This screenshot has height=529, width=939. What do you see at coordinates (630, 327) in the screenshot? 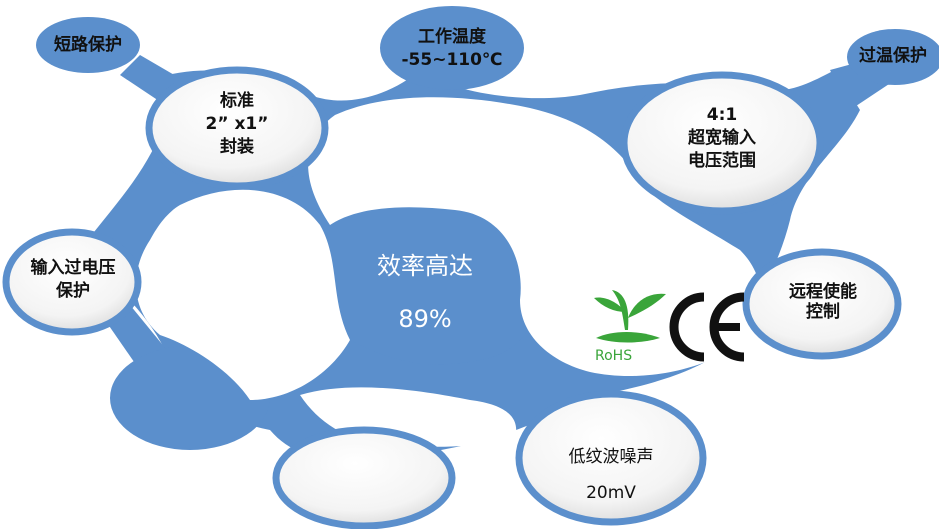
I see `rohs-logo: RoHS` at bounding box center [630, 327].